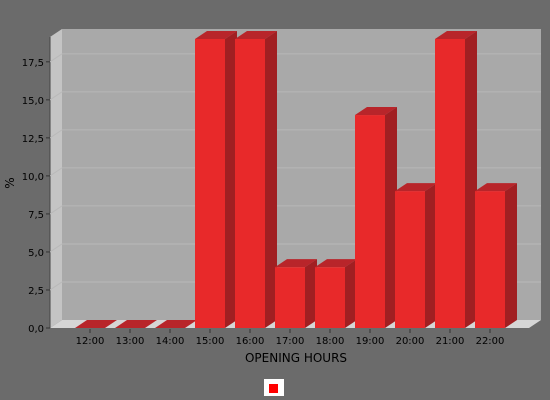 This screenshot has width=550, height=400. I want to click on y-tick-label: 15,0, so click(33, 101).